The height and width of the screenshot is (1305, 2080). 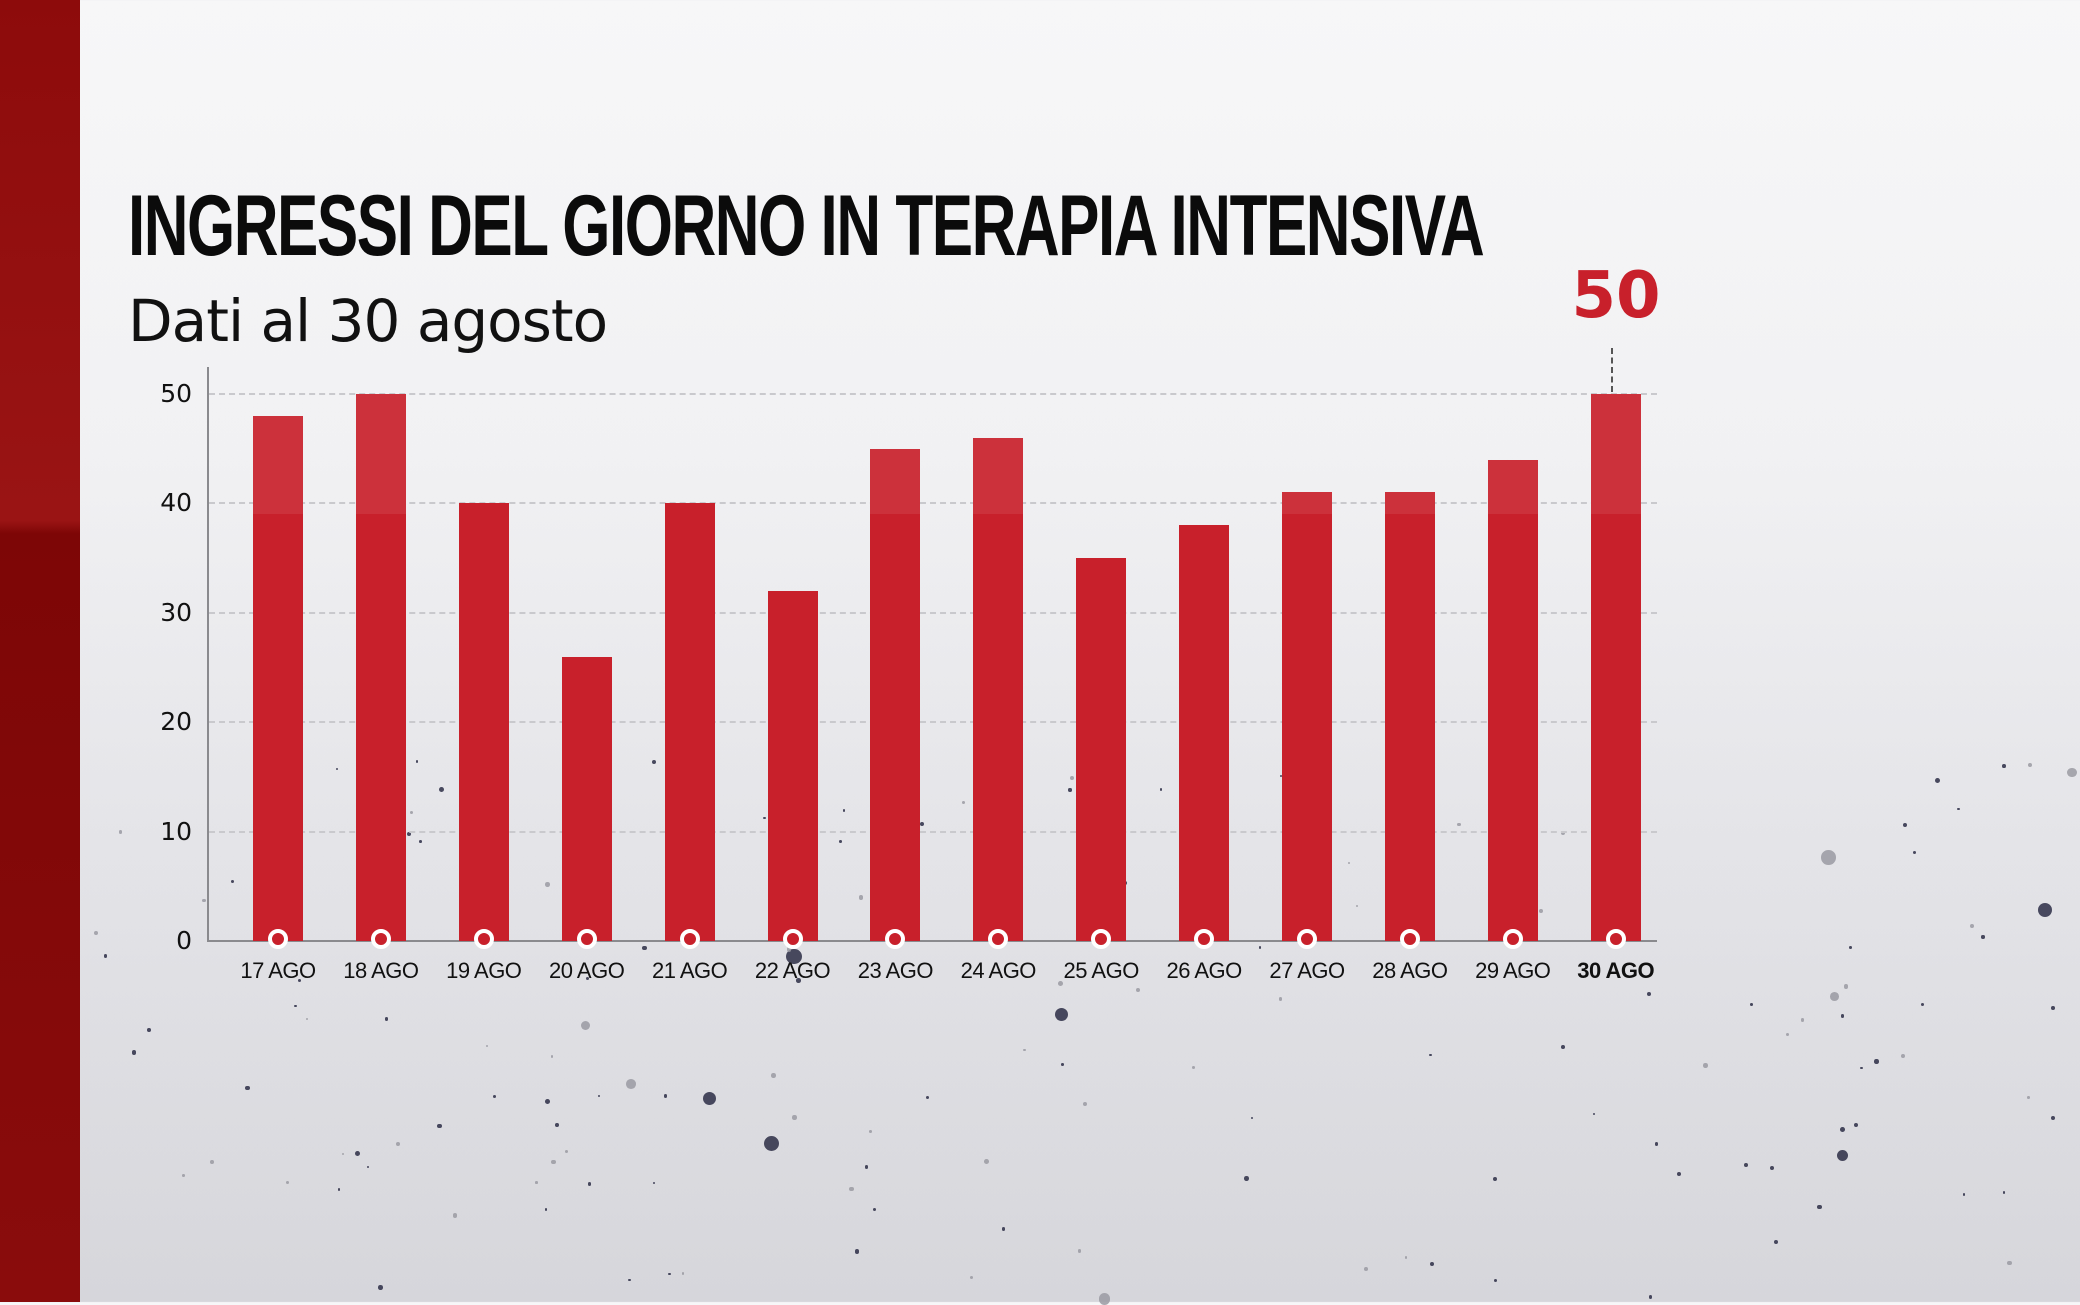 I want to click on x-tick-label: 21 AGO, so click(x=689, y=970).